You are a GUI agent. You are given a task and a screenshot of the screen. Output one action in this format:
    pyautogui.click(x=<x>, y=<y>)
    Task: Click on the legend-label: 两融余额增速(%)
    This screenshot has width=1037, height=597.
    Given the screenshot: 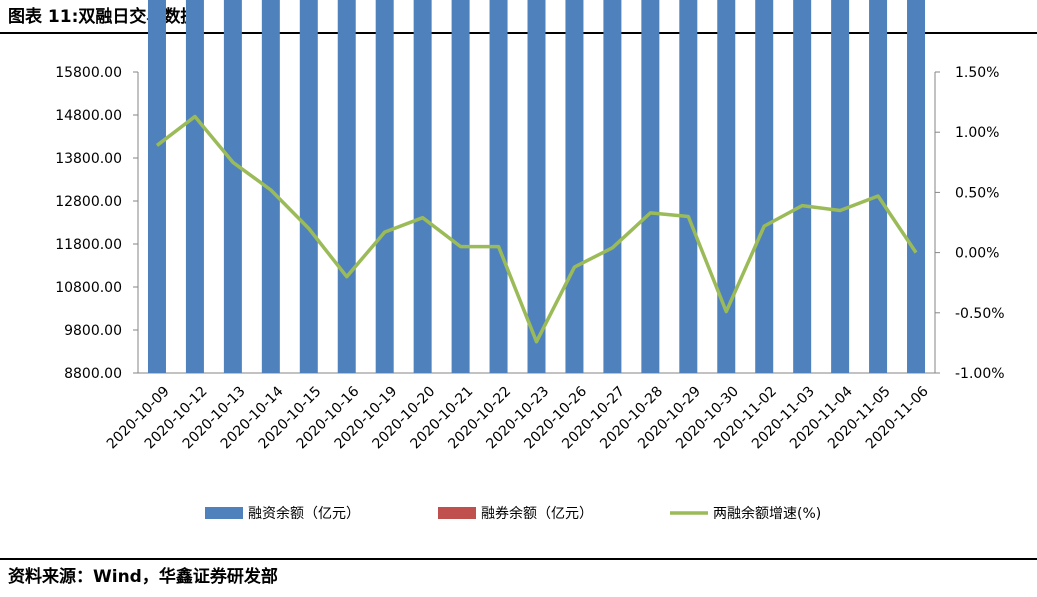 What is the action you would take?
    pyautogui.click(x=767, y=513)
    